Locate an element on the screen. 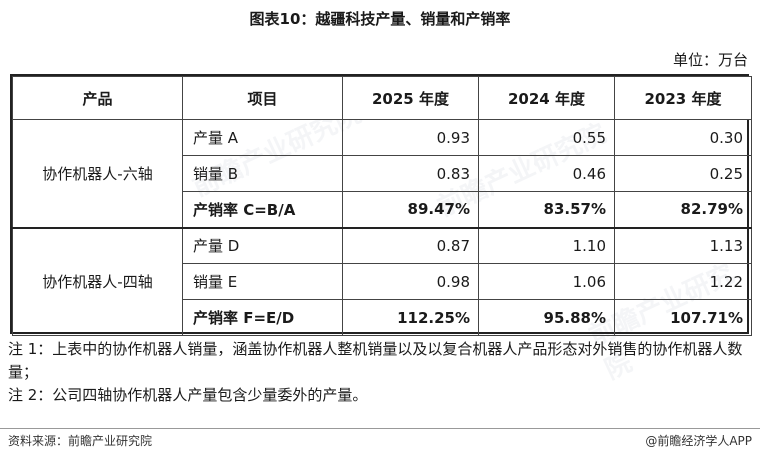 The image size is (760, 452). note-2: 注 2：公司四轴协作机器人产量包含少量委外的产量。 is located at coordinates (188, 395).